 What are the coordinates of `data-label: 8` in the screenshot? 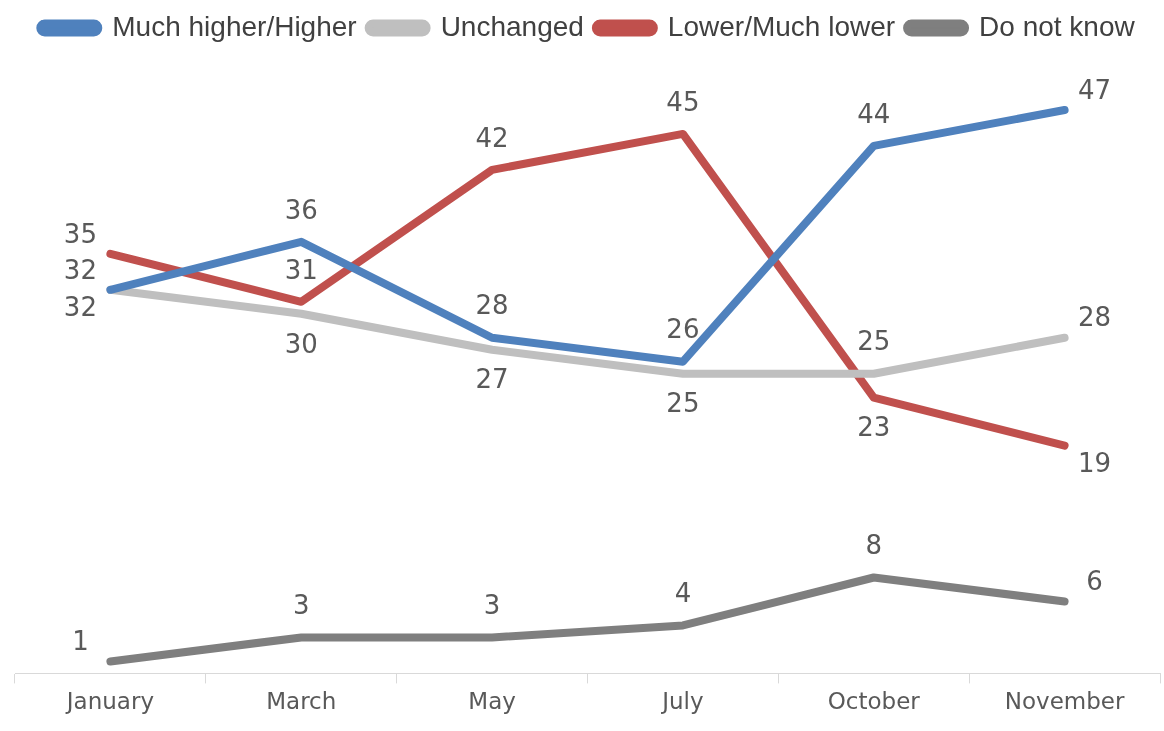 It's located at (874, 545).